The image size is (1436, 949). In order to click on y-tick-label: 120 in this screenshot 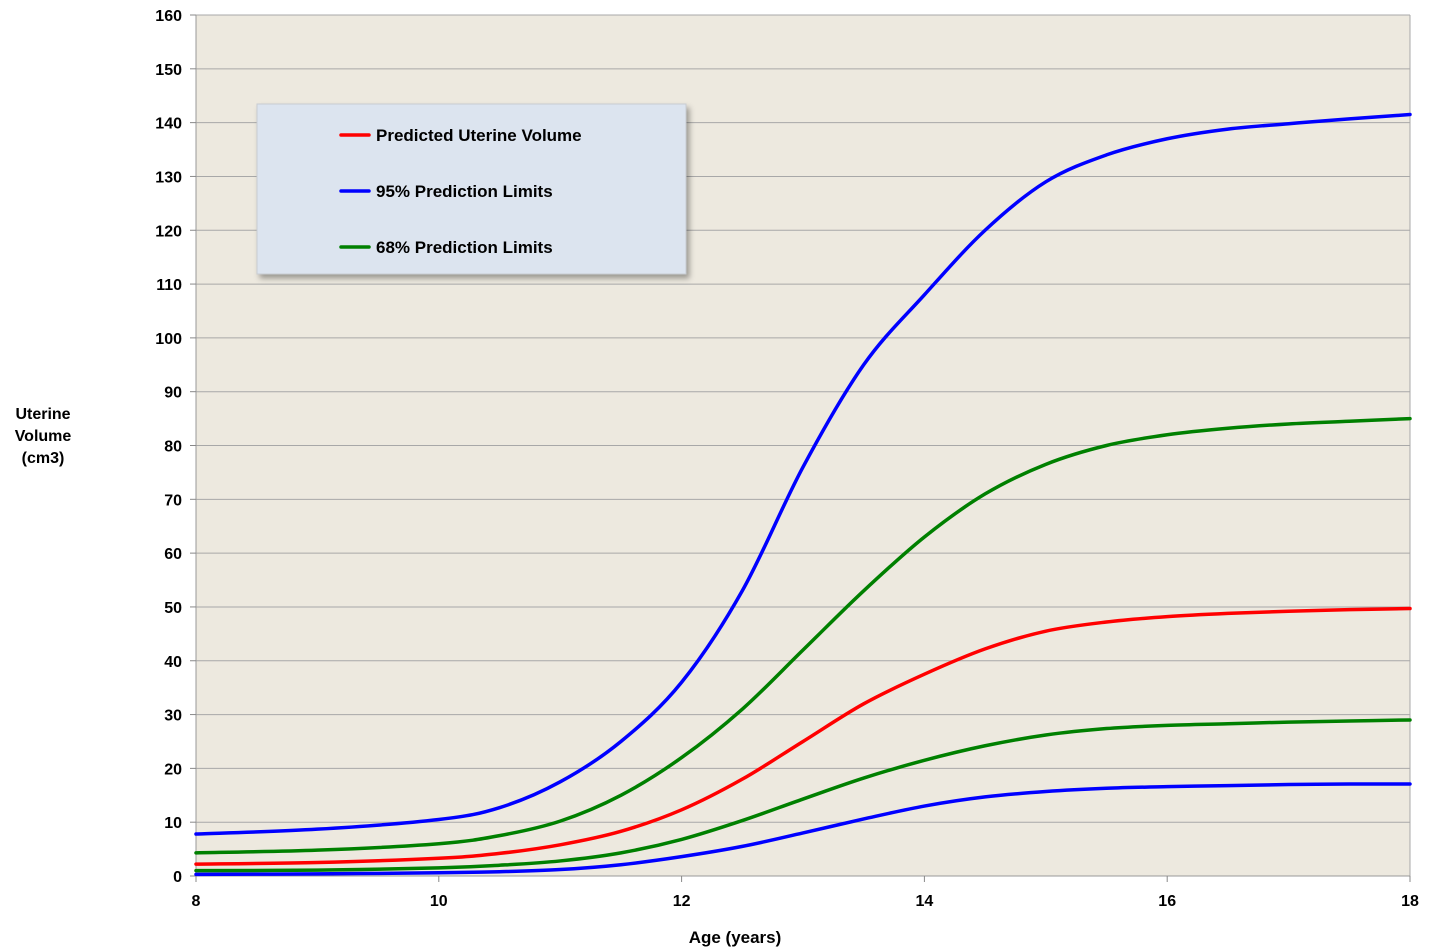, I will do `click(168, 231)`.